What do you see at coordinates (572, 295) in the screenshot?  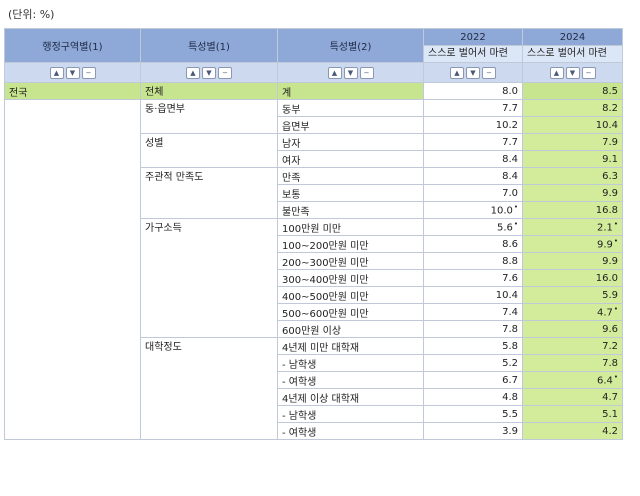 I see `value-cell-2024: 5.9` at bounding box center [572, 295].